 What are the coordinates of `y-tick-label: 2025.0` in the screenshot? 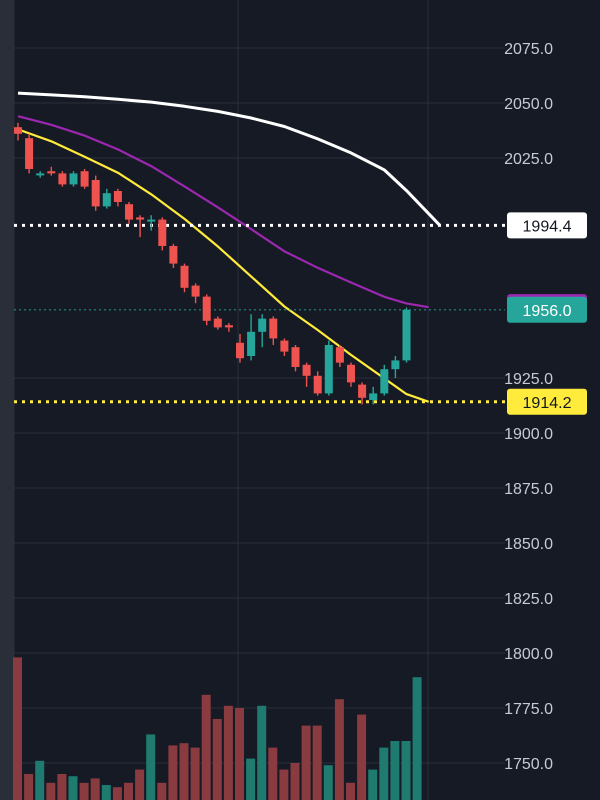 It's located at (528, 159).